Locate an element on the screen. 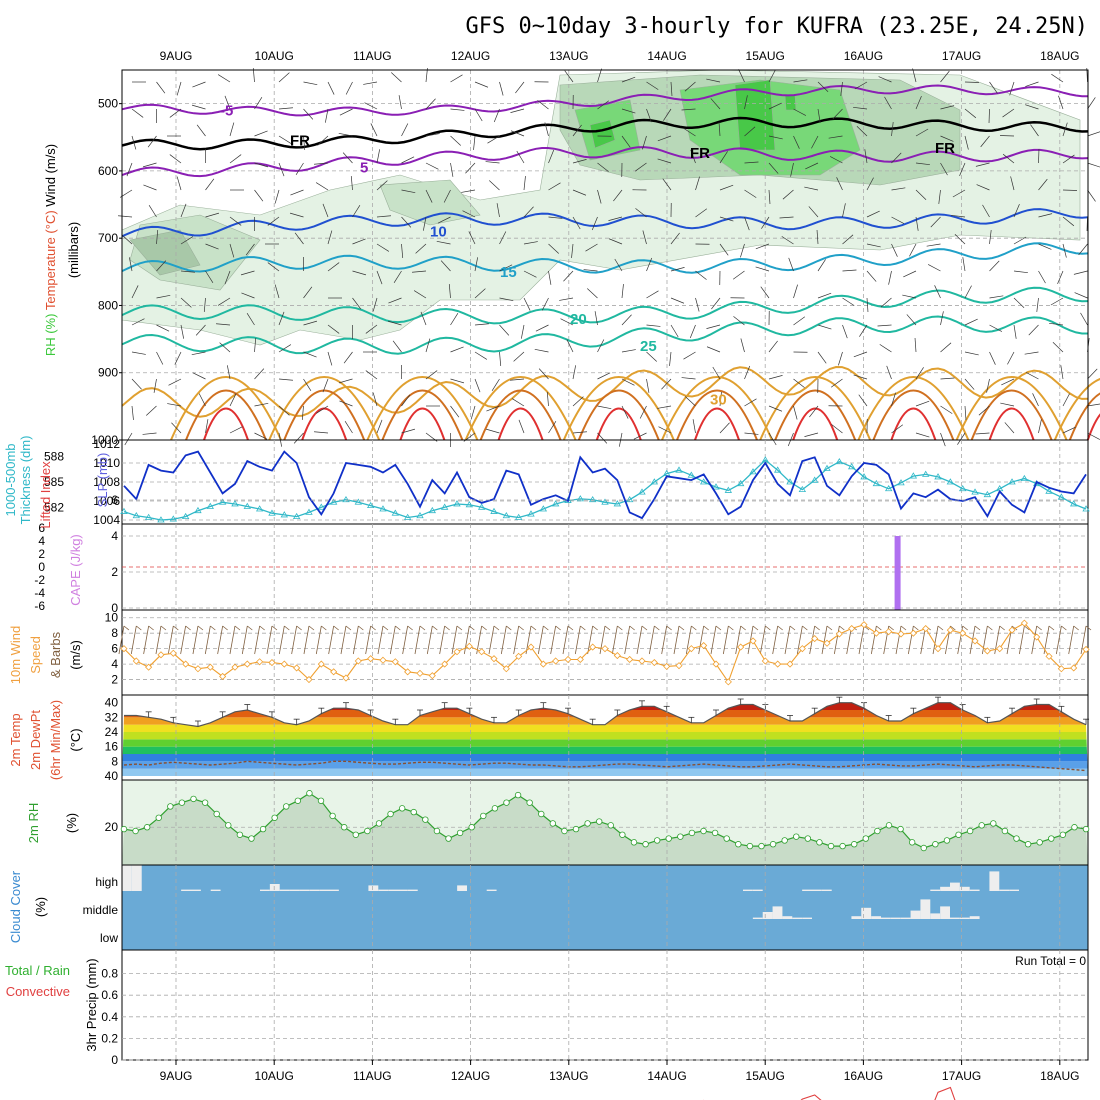 Image resolution: width=1100 pixels, height=1100 pixels. cloud-bar-middle is located at coordinates (886, 918).